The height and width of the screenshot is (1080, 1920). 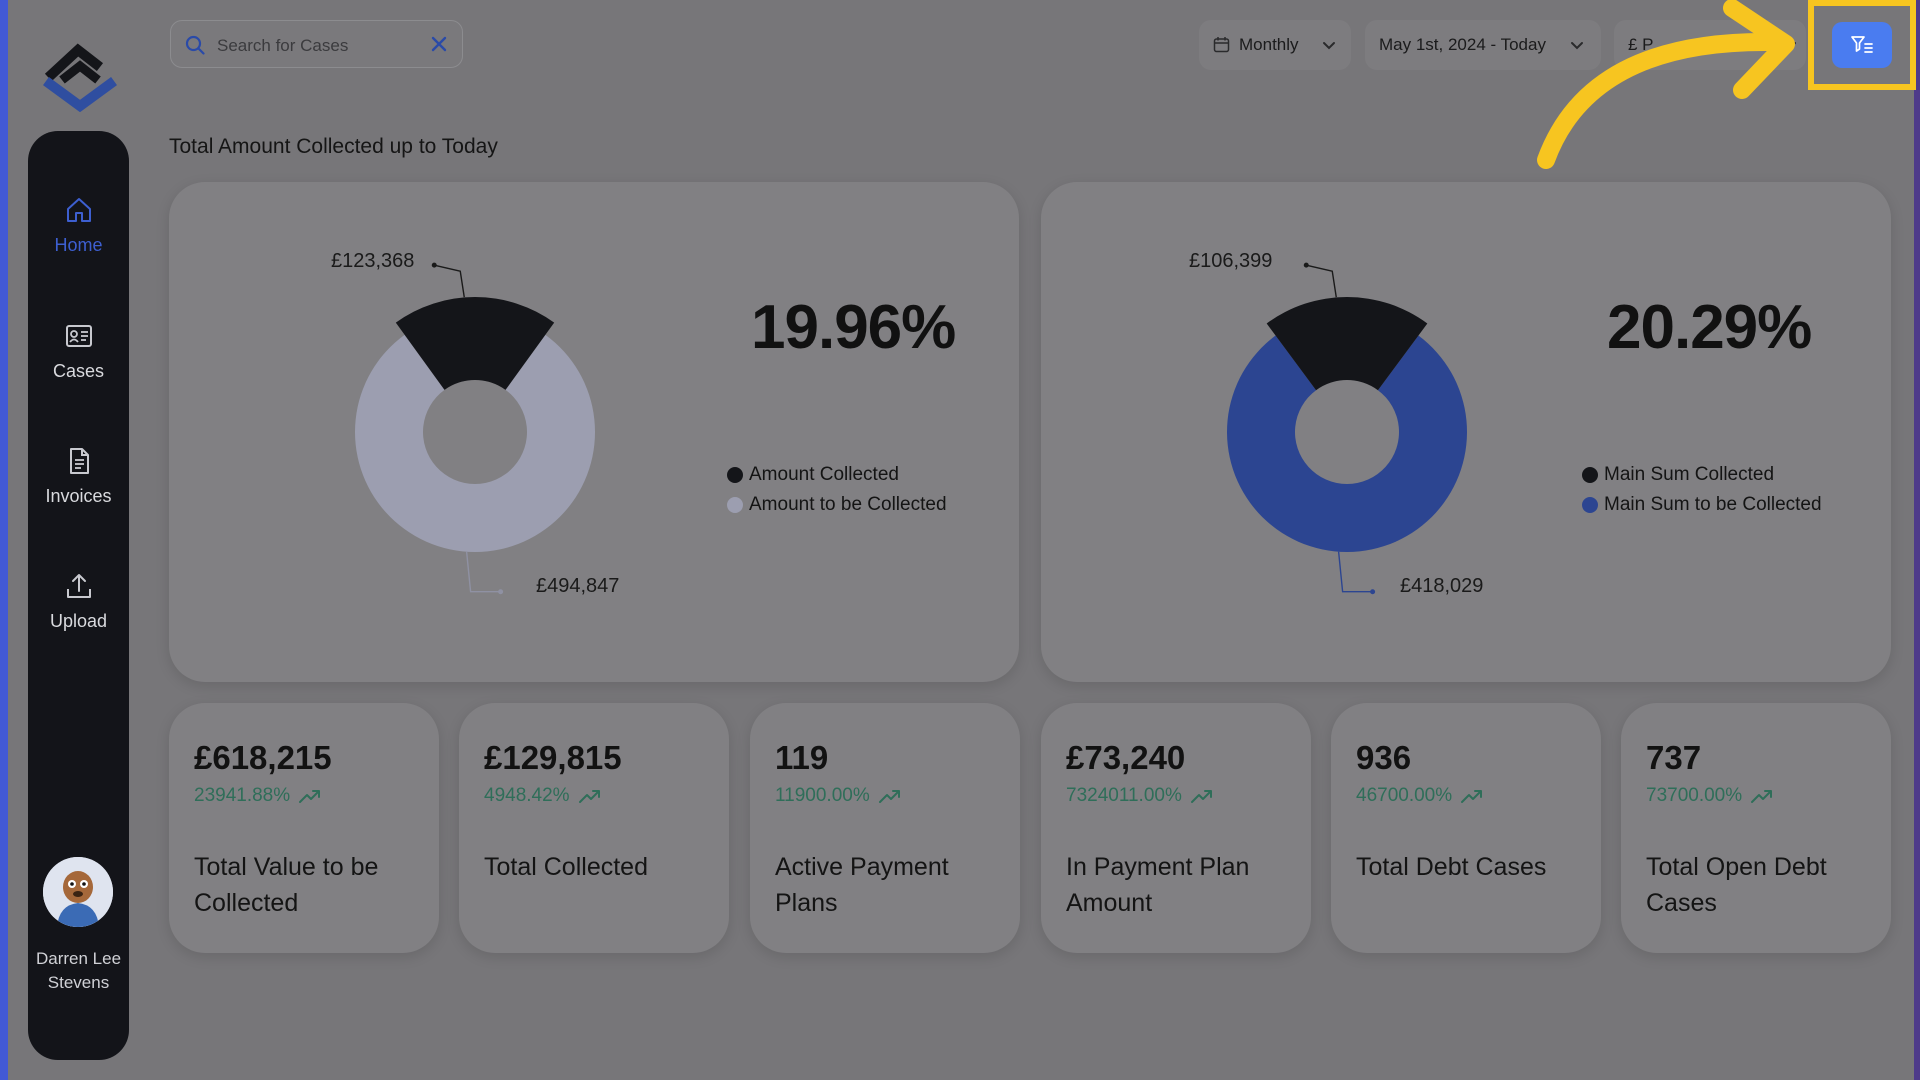 What do you see at coordinates (78, 336) in the screenshot?
I see `id-card-icon` at bounding box center [78, 336].